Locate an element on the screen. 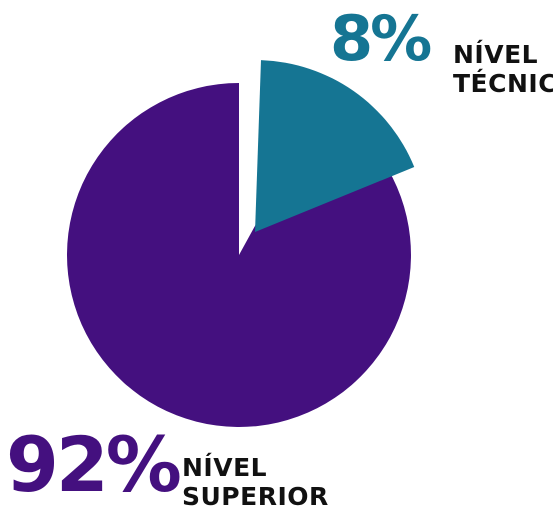  category-label-tecnico: NÍVEL TÉCNICO is located at coordinates (503, 69).